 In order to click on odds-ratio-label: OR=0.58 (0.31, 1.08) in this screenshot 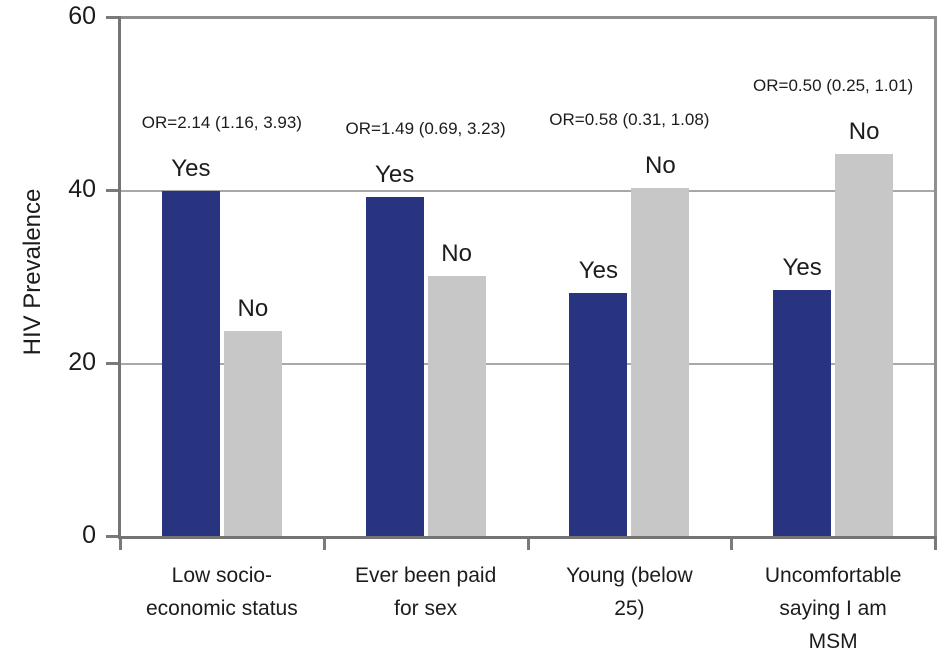, I will do `click(629, 120)`.